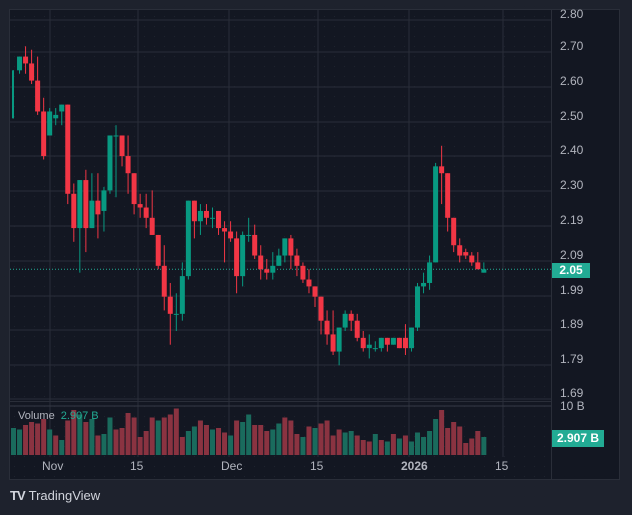 This screenshot has width=632, height=515. I want to click on price-tick-label: 2.19, so click(572, 220).